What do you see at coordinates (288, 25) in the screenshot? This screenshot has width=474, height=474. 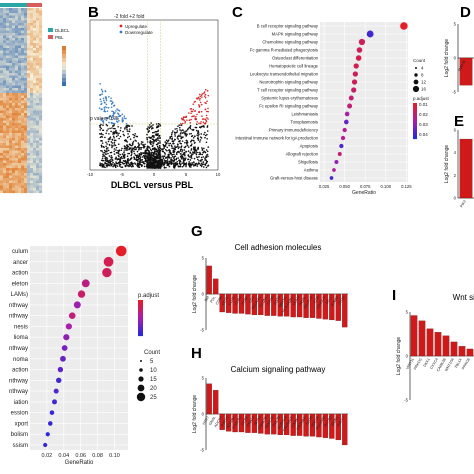 I see `dotplot-category-label: B cell receptor signaling pathway` at bounding box center [288, 25].